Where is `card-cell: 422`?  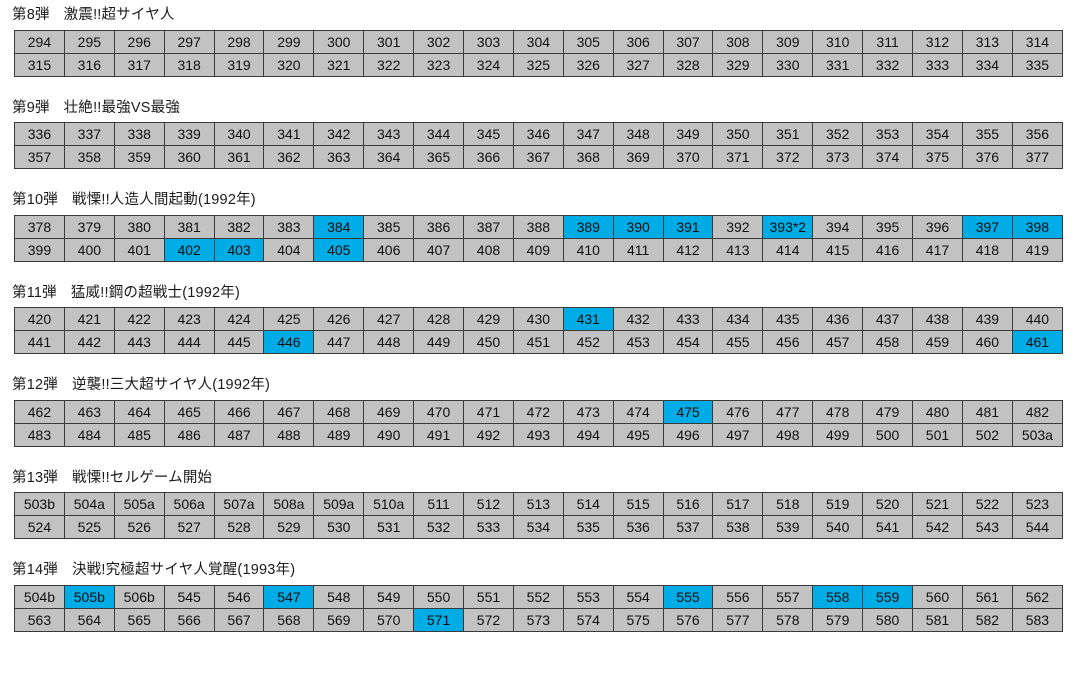 card-cell: 422 is located at coordinates (139, 319).